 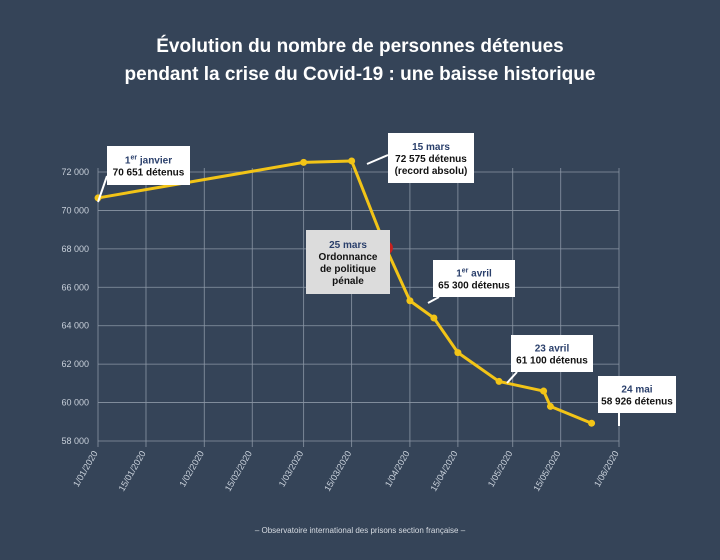 What do you see at coordinates (546, 471) in the screenshot?
I see `x-tick-label: 15/05/2020` at bounding box center [546, 471].